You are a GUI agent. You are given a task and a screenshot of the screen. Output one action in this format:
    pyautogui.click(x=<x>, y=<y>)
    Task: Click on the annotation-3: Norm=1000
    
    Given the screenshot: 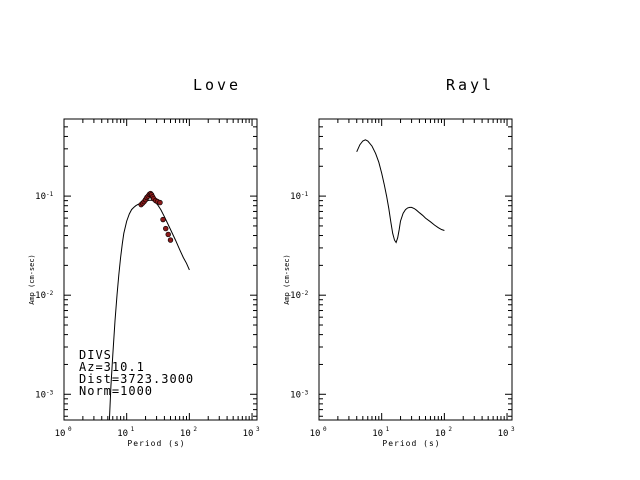 What is the action you would take?
    pyautogui.click(x=116, y=391)
    